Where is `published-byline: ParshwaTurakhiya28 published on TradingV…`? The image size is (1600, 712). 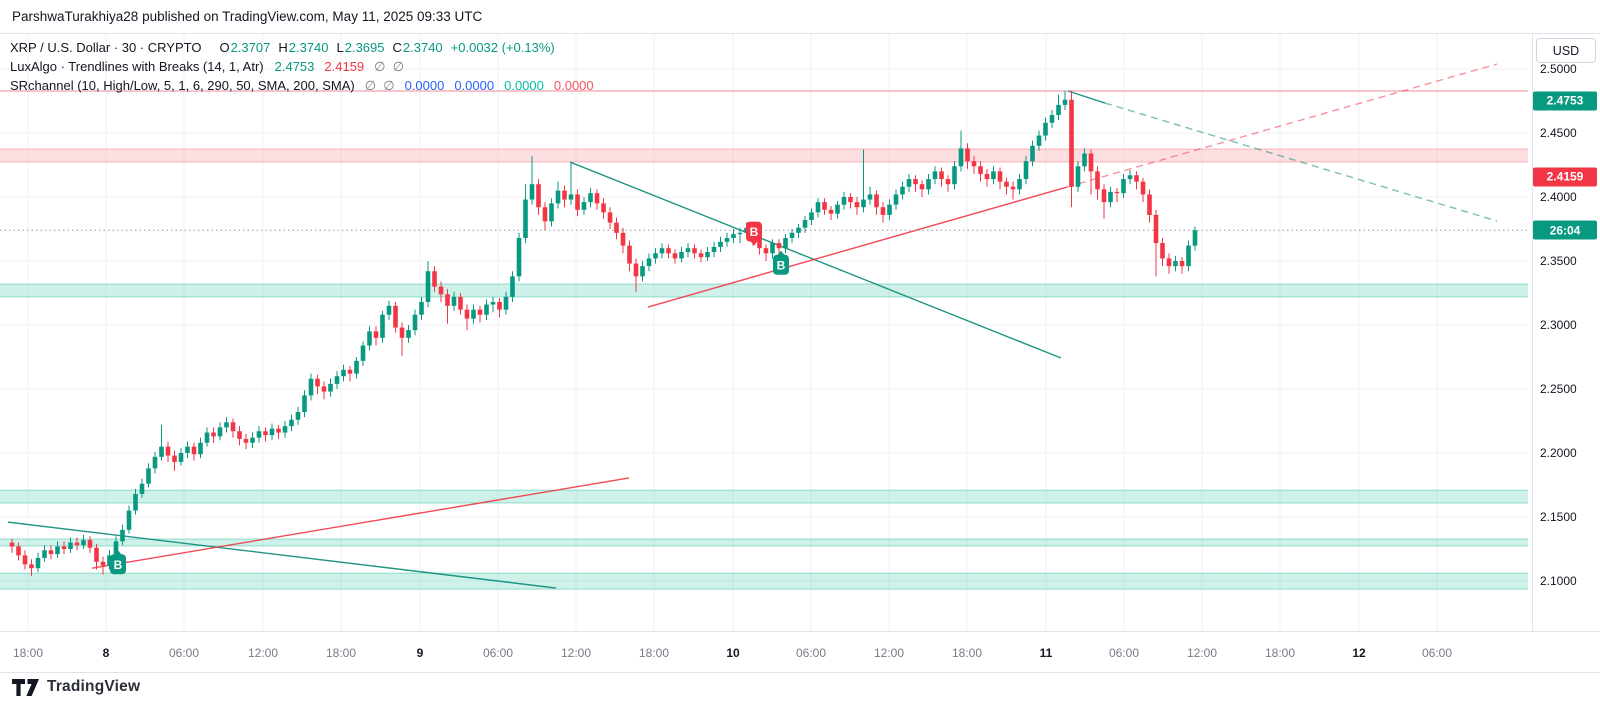 published-byline: ParshwaTurakhiya28 published on TradingV… is located at coordinates (247, 16).